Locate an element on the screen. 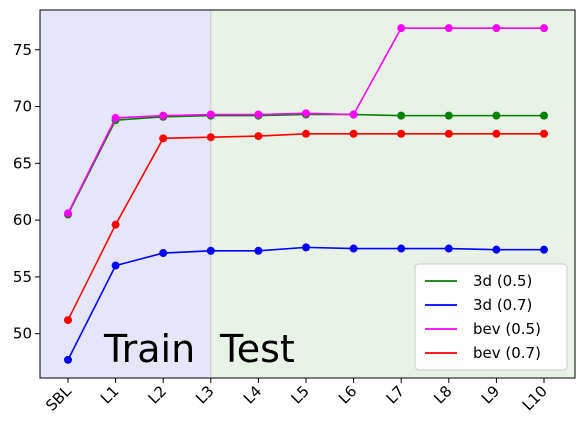 The image size is (580, 432). x-tick-label: L1 is located at coordinates (109, 394).